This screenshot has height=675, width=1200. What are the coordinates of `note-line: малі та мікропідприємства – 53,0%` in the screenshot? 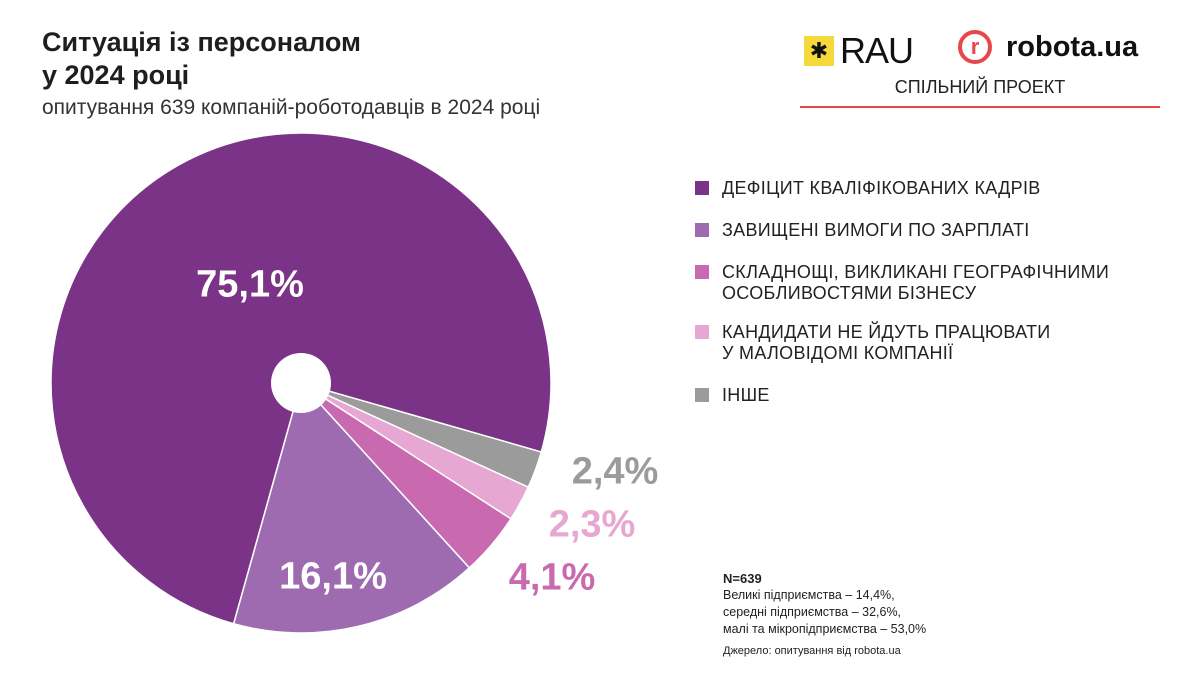 It's located at (825, 629).